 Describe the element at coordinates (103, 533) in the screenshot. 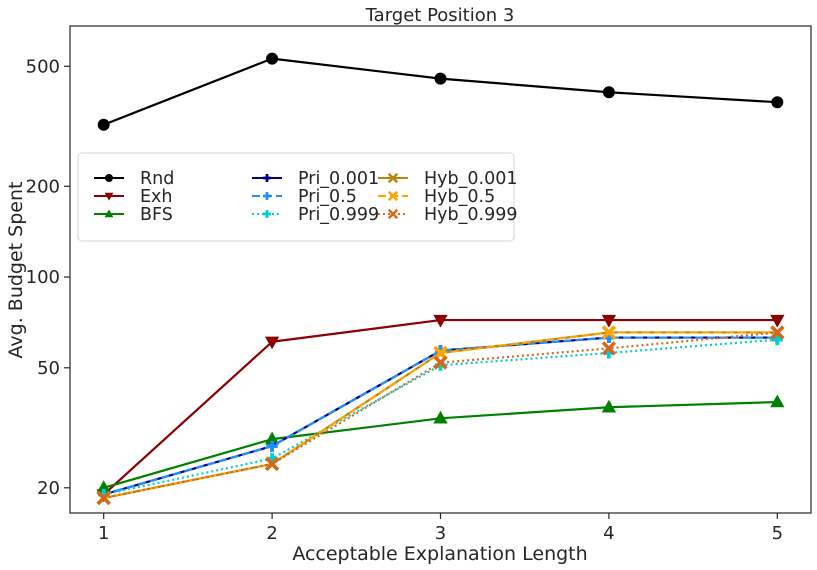

I see `x-tick-label: 1` at that location.